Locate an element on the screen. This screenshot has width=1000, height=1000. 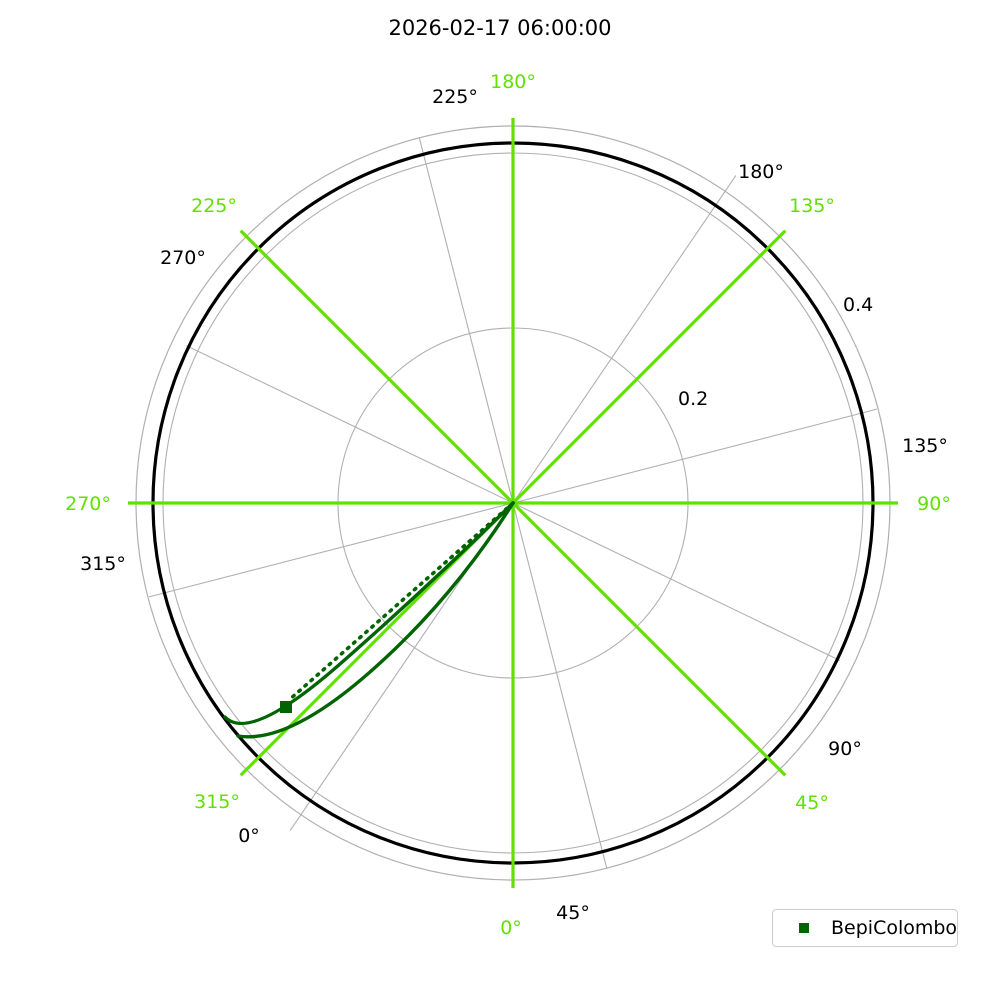
bepicolombo-marker is located at coordinates (286, 707).